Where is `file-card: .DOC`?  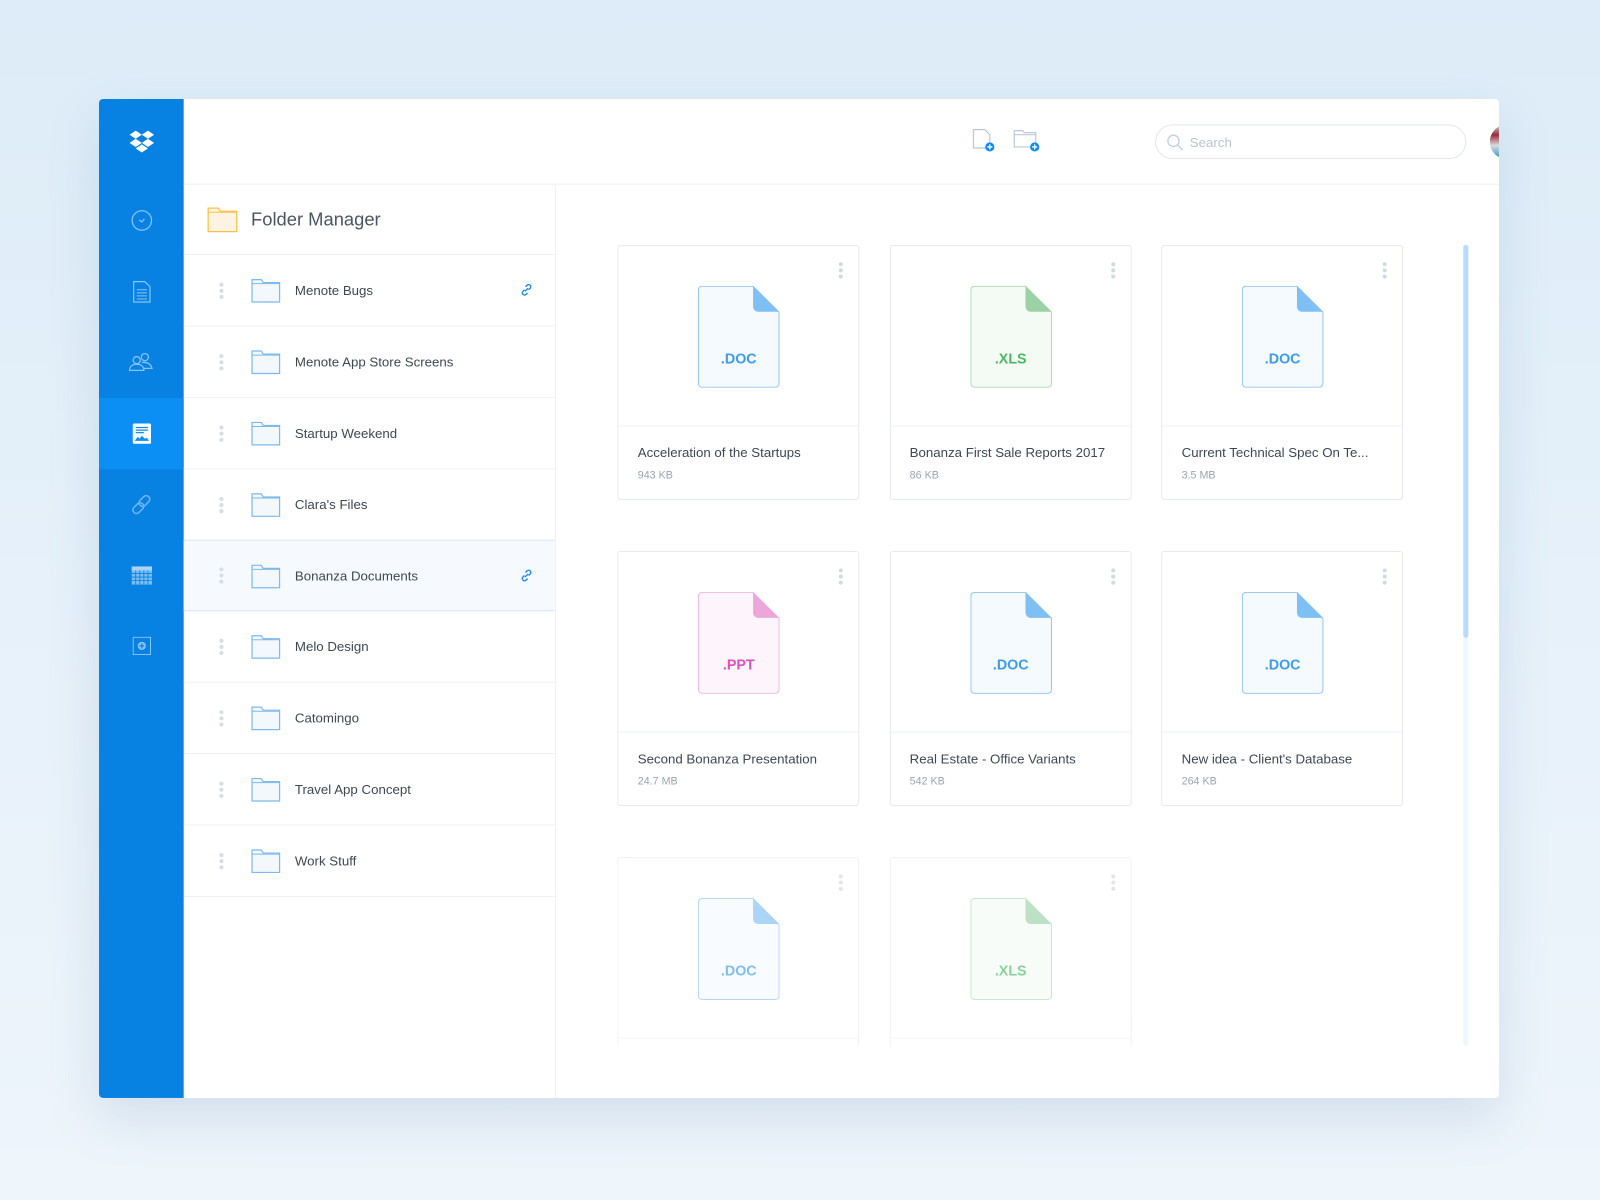
file-card: .DOC is located at coordinates (738, 951).